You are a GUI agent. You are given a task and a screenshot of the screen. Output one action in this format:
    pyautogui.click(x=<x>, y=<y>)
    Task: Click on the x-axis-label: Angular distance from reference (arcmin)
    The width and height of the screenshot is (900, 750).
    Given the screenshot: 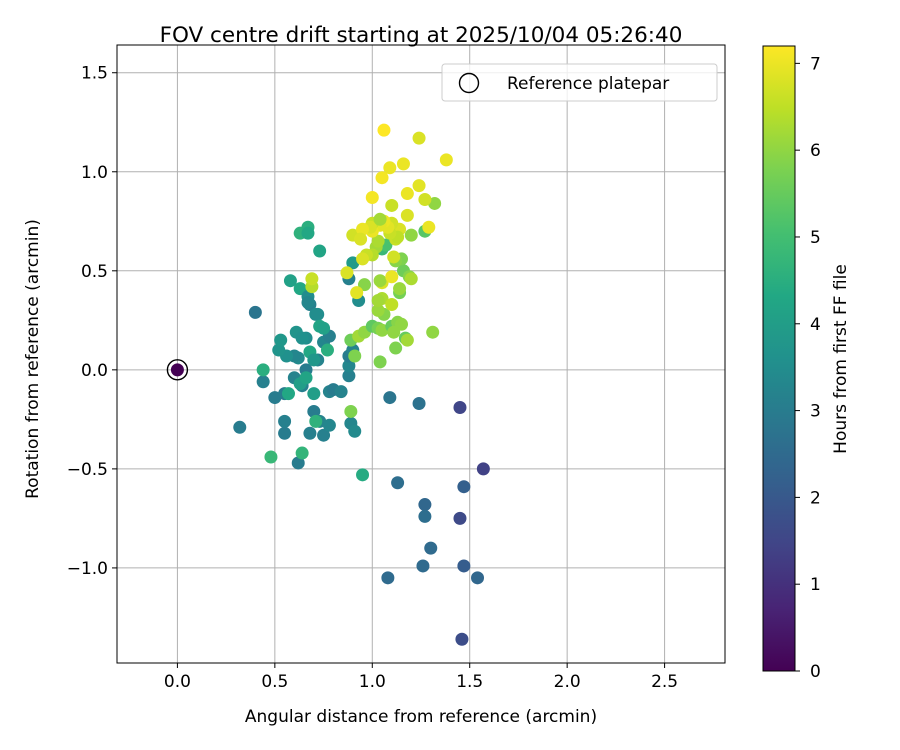 What is the action you would take?
    pyautogui.click(x=421, y=717)
    